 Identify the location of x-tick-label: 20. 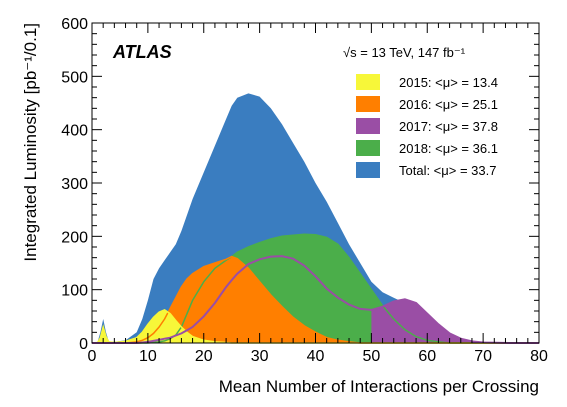
(204, 356).